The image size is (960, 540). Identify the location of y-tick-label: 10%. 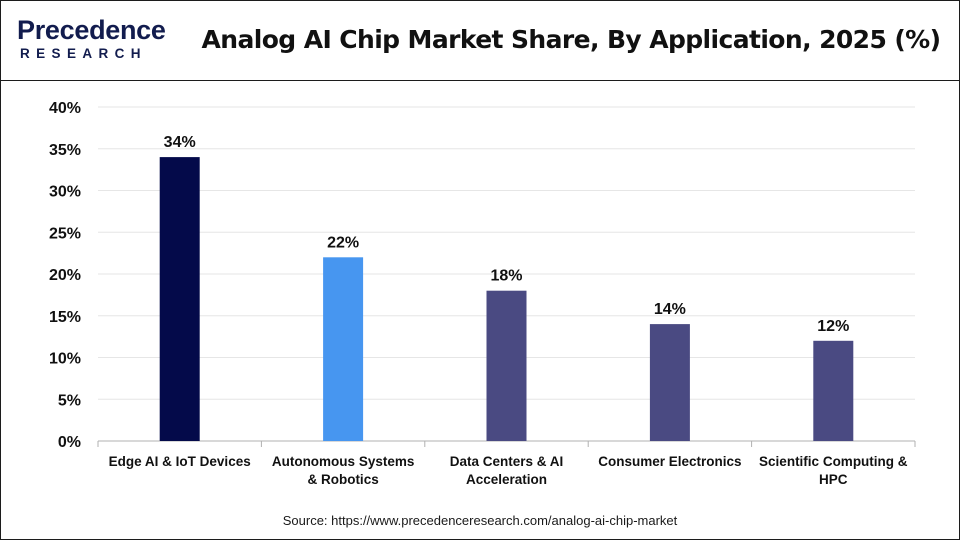
(65, 359).